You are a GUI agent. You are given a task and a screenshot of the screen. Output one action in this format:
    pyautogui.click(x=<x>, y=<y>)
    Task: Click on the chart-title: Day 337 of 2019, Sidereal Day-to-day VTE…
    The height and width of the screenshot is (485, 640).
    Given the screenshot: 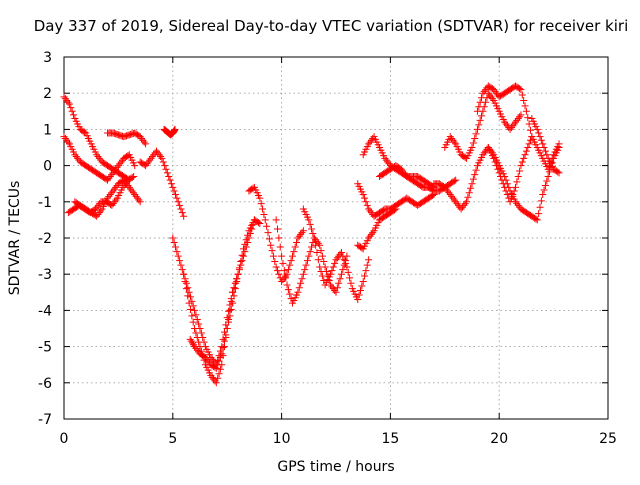 What is the action you would take?
    pyautogui.click(x=331, y=26)
    